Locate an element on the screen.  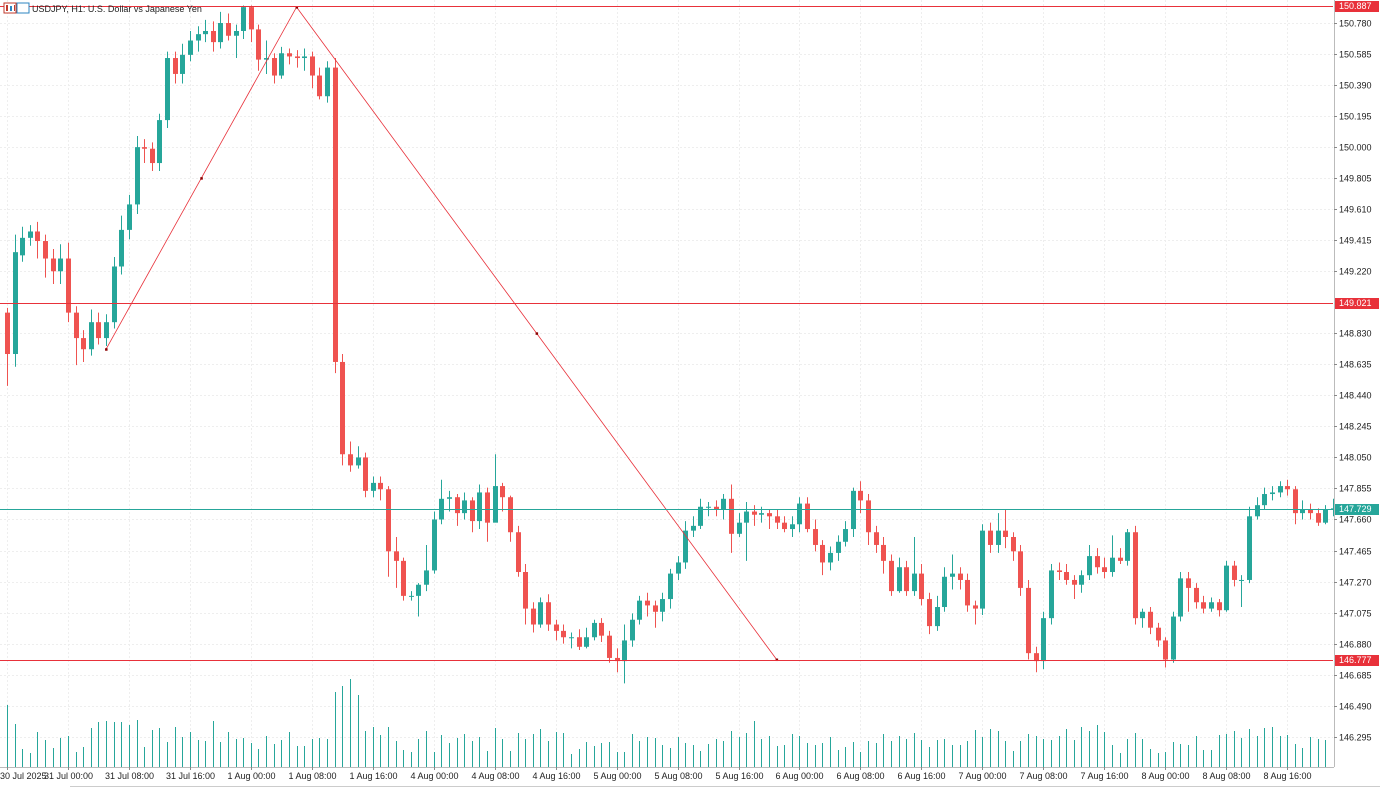
time-tick-label-1: 31 Jul 00:00 is located at coordinates (68, 776).